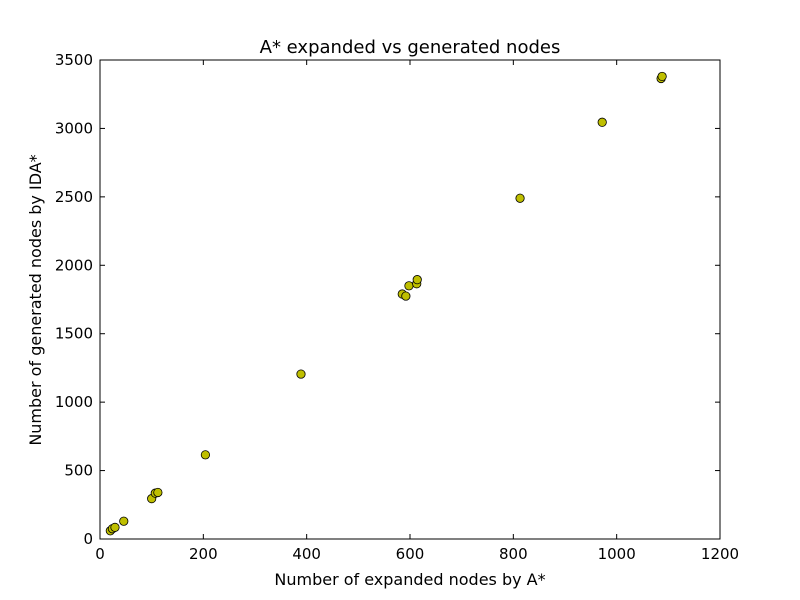 The width and height of the screenshot is (800, 600). What do you see at coordinates (74, 60) in the screenshot?
I see `y-tick-label: 3500` at bounding box center [74, 60].